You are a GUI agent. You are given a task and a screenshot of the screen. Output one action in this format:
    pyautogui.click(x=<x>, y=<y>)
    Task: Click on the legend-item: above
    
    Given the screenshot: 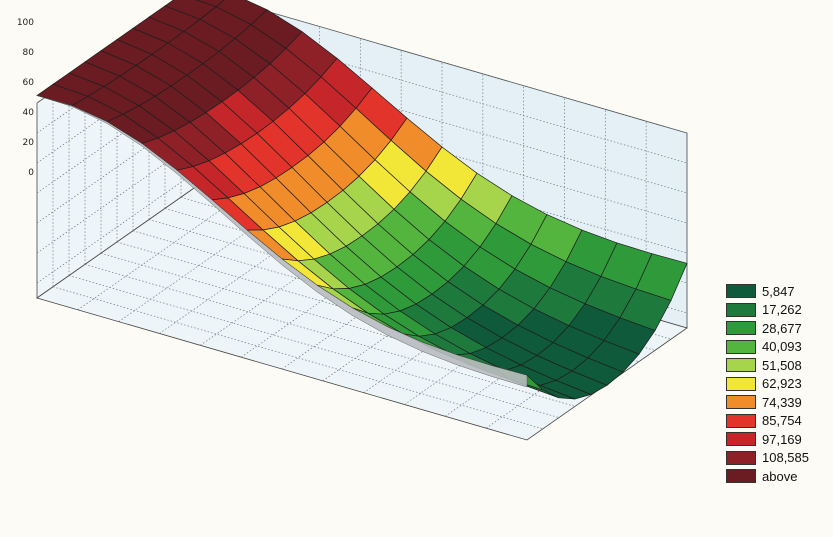 What is the action you would take?
    pyautogui.click(x=778, y=476)
    